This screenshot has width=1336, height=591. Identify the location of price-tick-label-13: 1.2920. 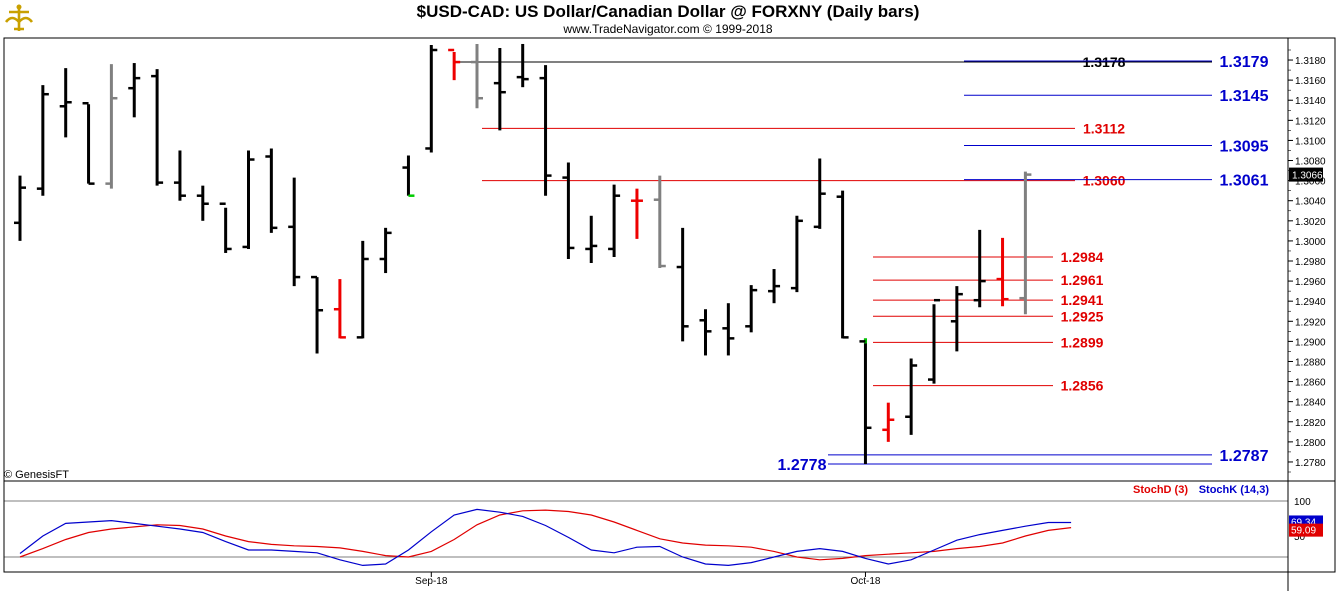
(1310, 322).